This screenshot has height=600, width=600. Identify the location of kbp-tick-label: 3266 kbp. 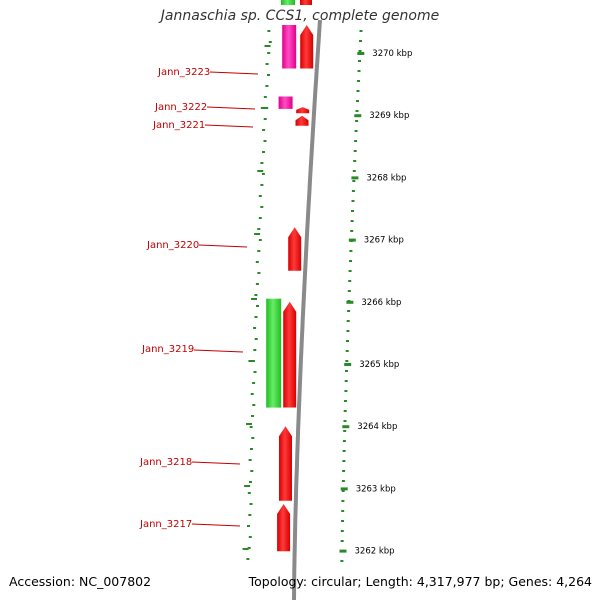
(381, 303).